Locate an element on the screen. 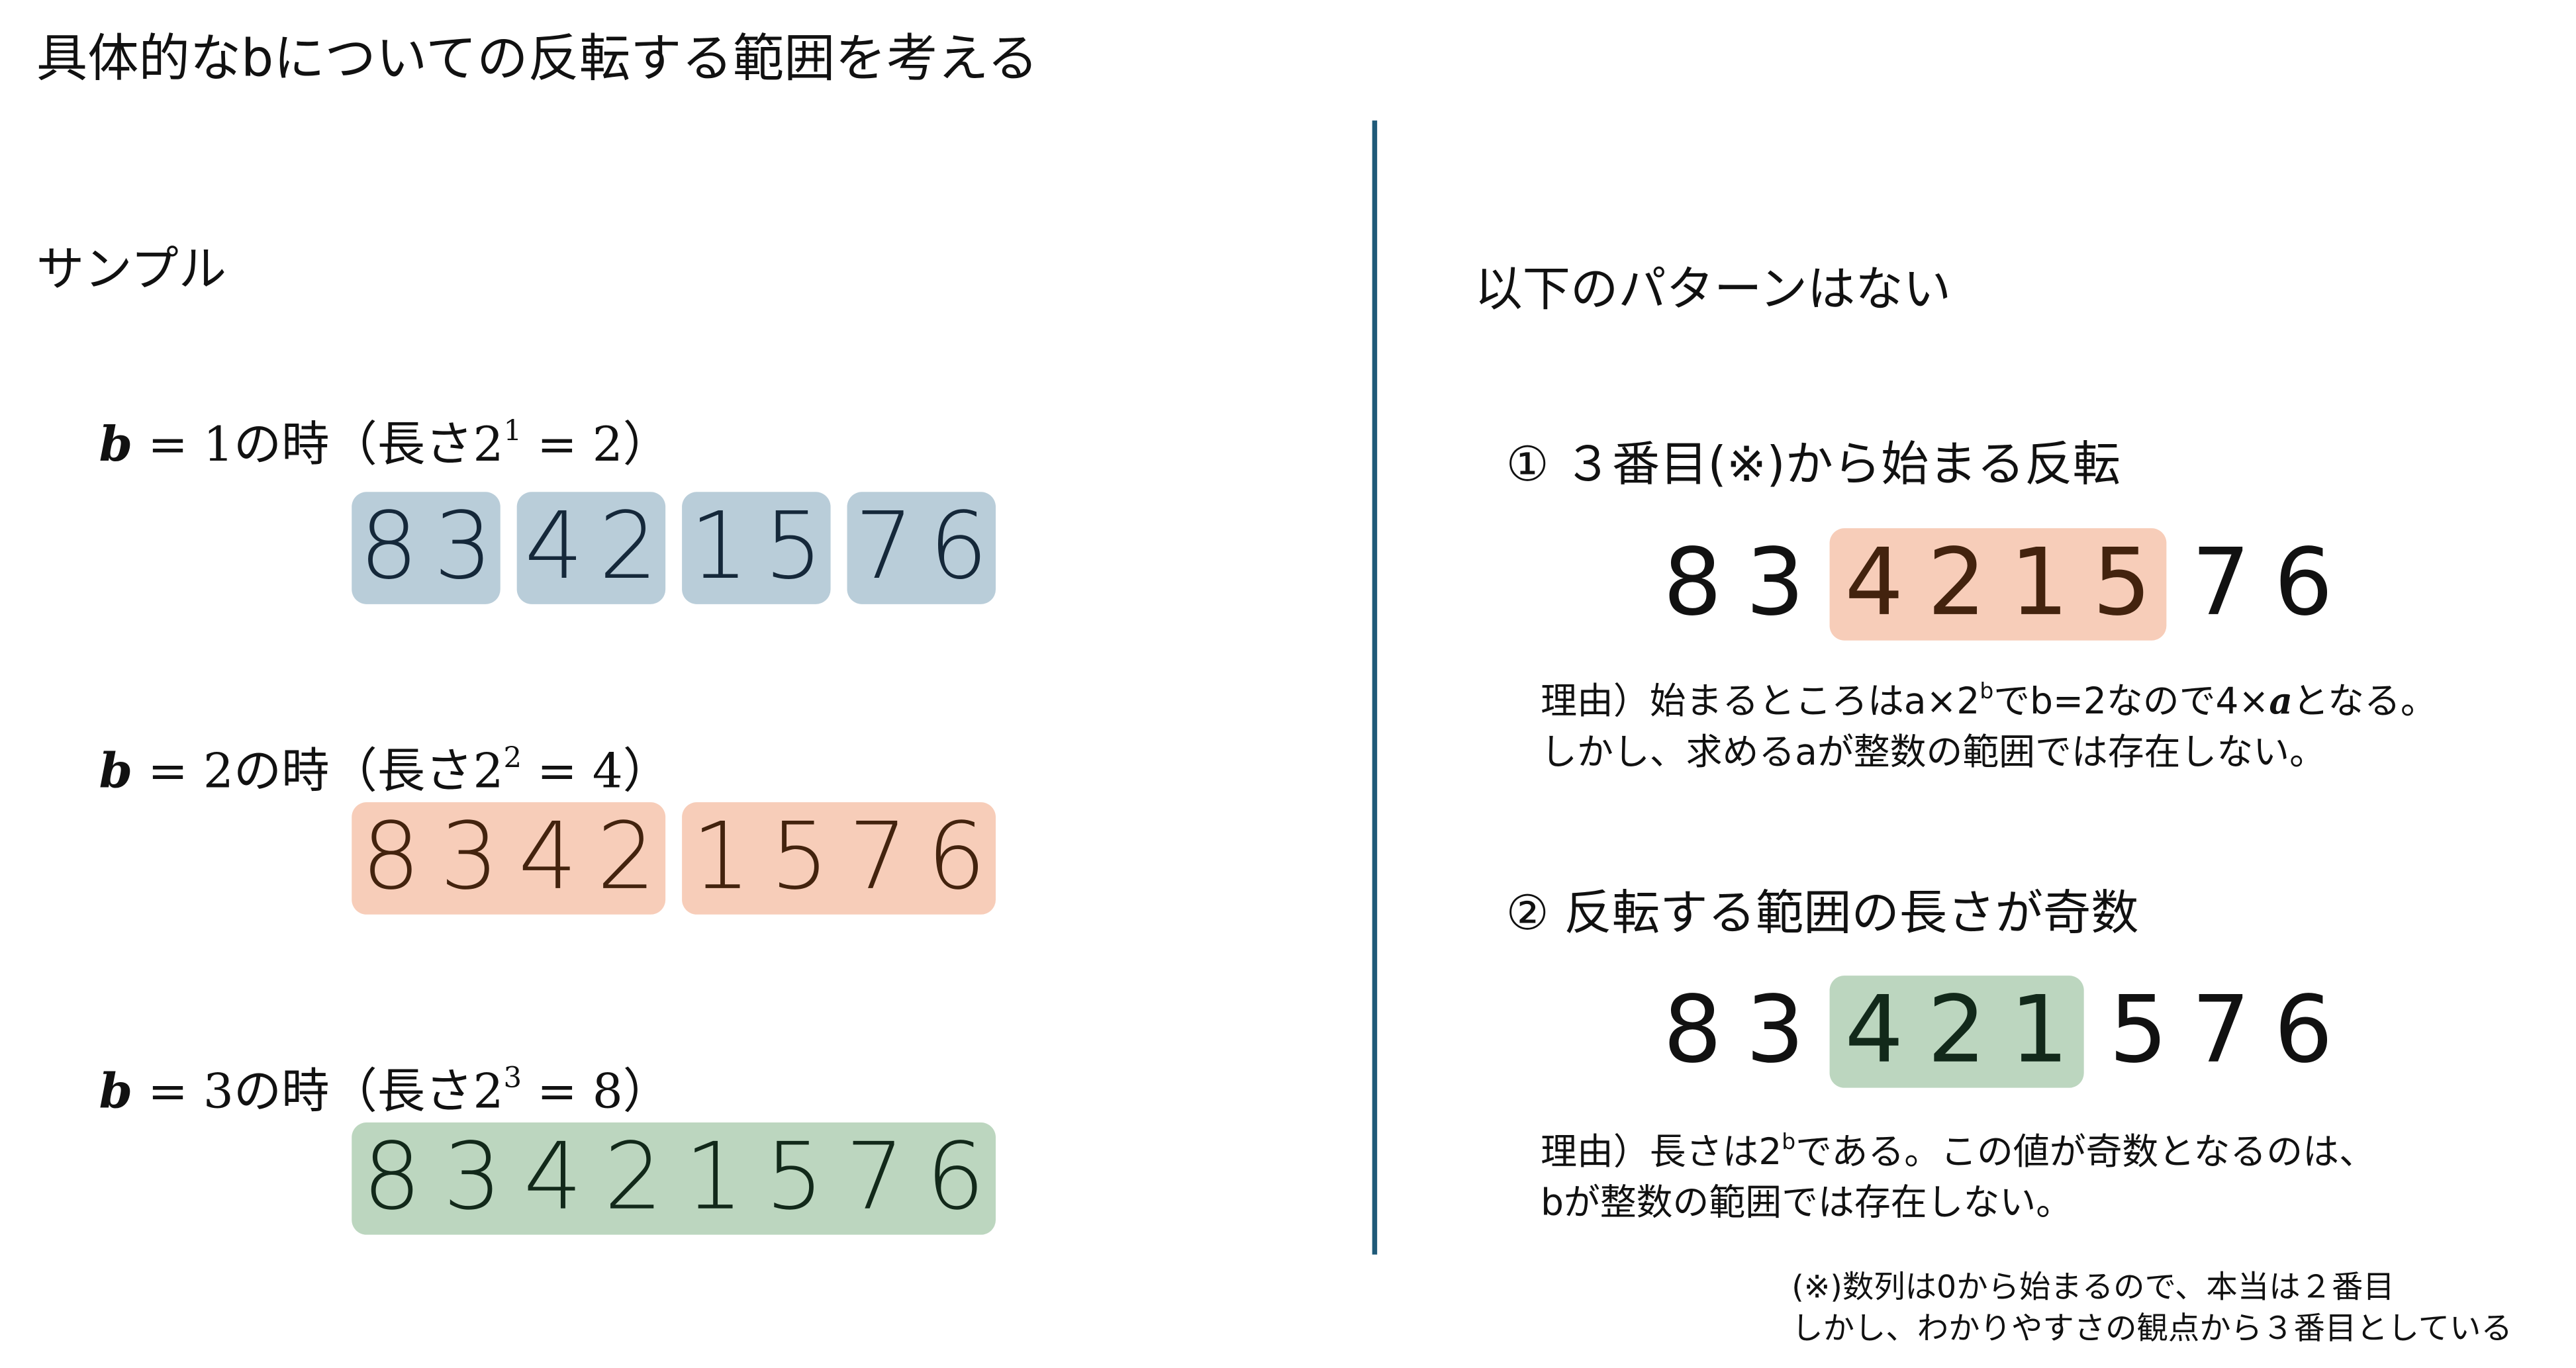  footnote-line: (※)数列は0から始まるので、本当は２番目 is located at coordinates (2093, 1288).